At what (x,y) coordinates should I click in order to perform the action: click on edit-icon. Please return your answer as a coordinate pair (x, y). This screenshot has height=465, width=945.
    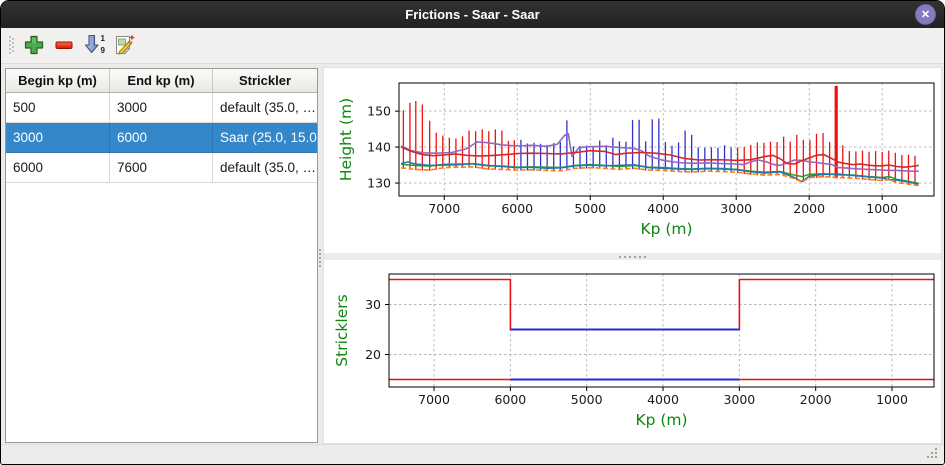
    Looking at the image, I should click on (125, 44).